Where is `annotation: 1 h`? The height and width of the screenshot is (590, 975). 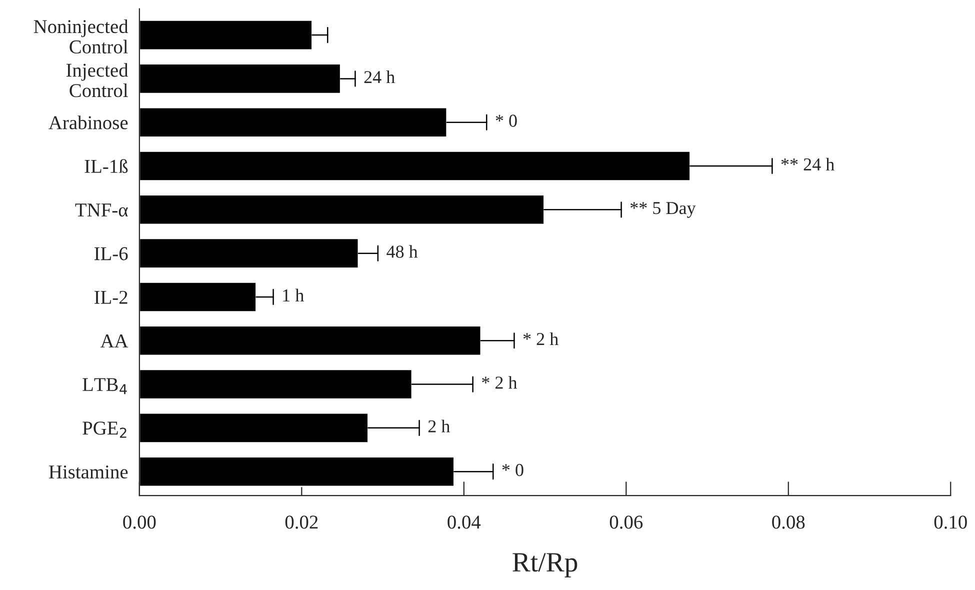 annotation: 1 h is located at coordinates (293, 295).